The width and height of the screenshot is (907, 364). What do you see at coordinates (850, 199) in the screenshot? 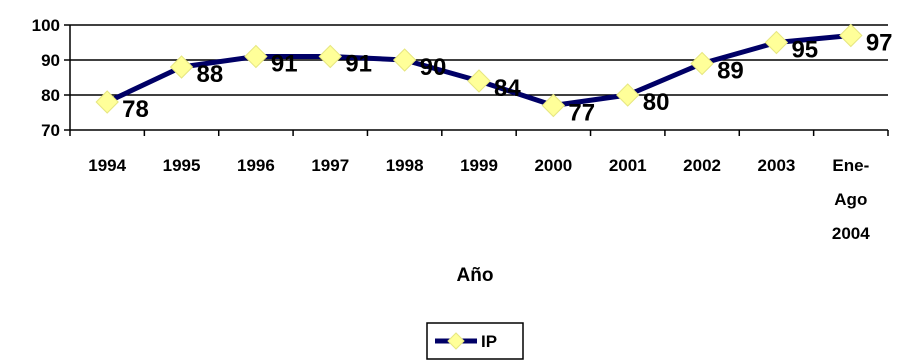
I see `x-tick-label: Ago` at bounding box center [850, 199].